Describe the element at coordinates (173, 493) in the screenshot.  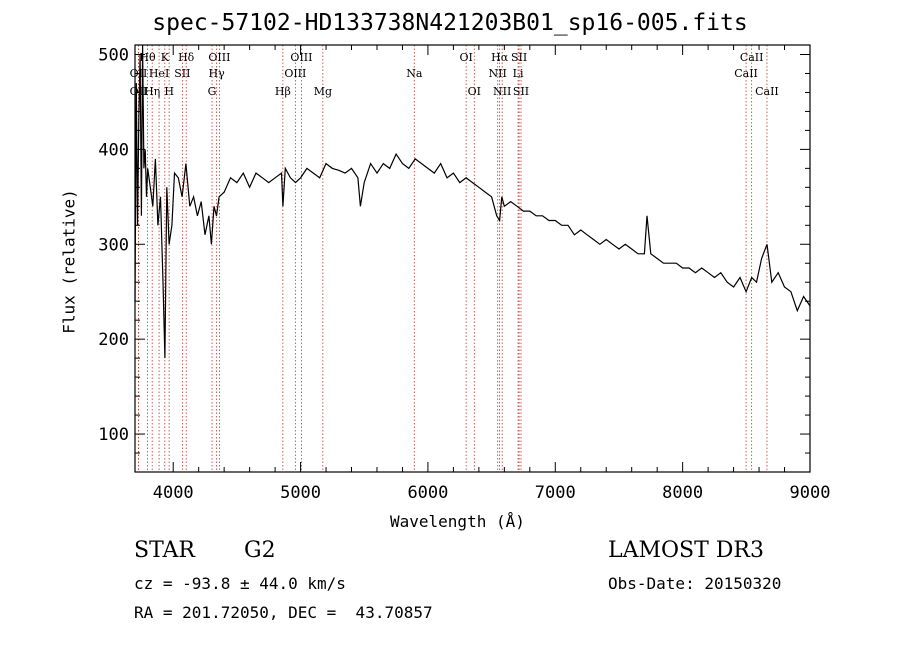
I see `x-tick-label: 4000` at that location.